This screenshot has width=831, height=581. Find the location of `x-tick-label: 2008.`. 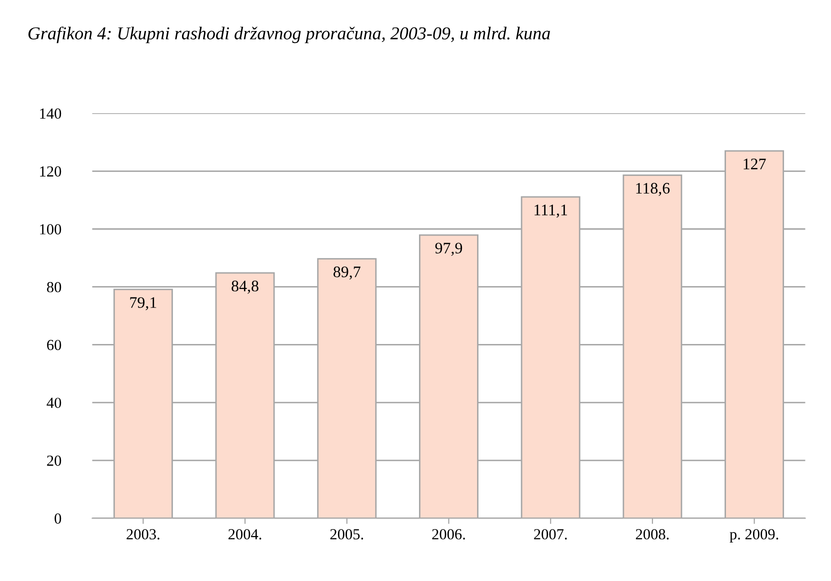

x-tick-label: 2008. is located at coordinates (652, 534).